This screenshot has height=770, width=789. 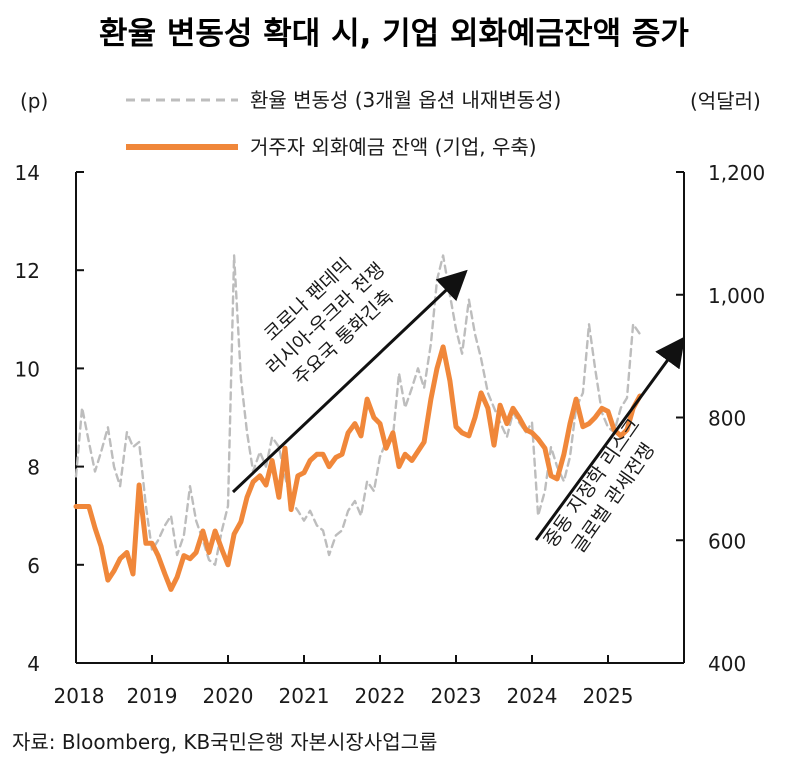 What do you see at coordinates (405, 100) in the screenshot?
I see `legend-label-volatility: 환율 변동성 (3개월 옵션 내재변동성)` at bounding box center [405, 100].